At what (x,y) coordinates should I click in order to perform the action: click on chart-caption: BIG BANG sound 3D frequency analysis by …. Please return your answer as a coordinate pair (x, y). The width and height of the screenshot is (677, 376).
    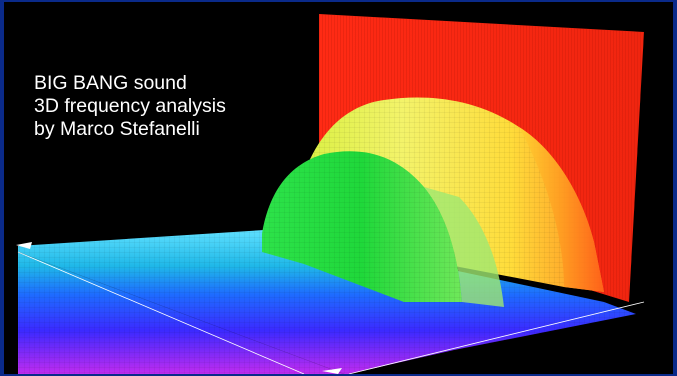
    Looking at the image, I should click on (130, 106).